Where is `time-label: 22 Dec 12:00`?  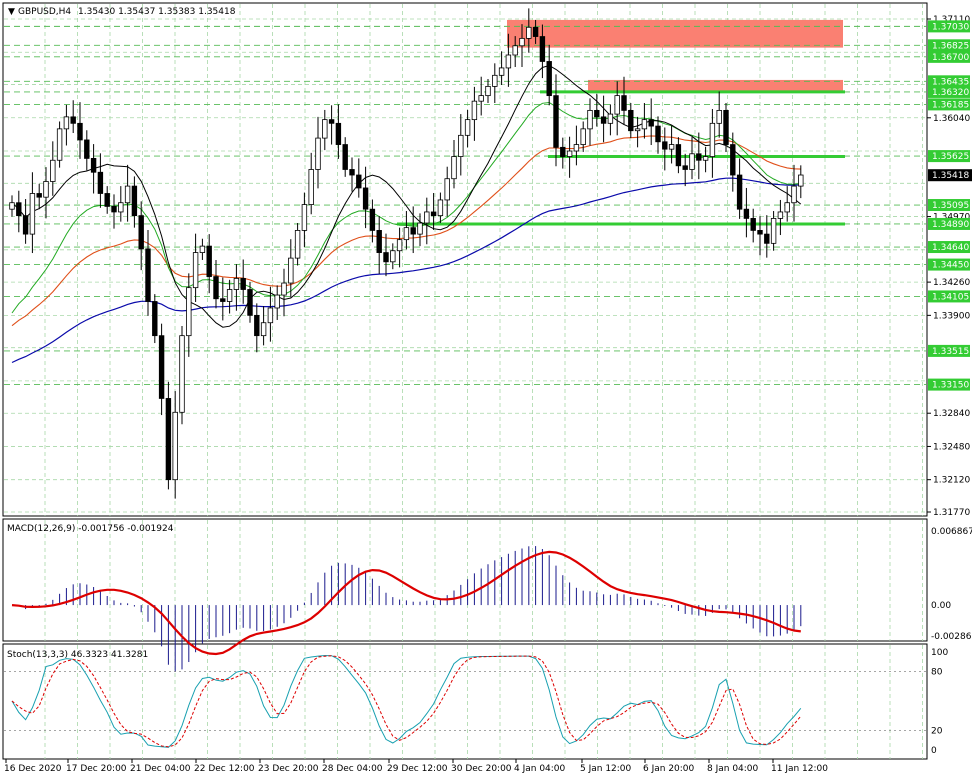 time-label: 22 Dec 12:00 is located at coordinates (224, 769).